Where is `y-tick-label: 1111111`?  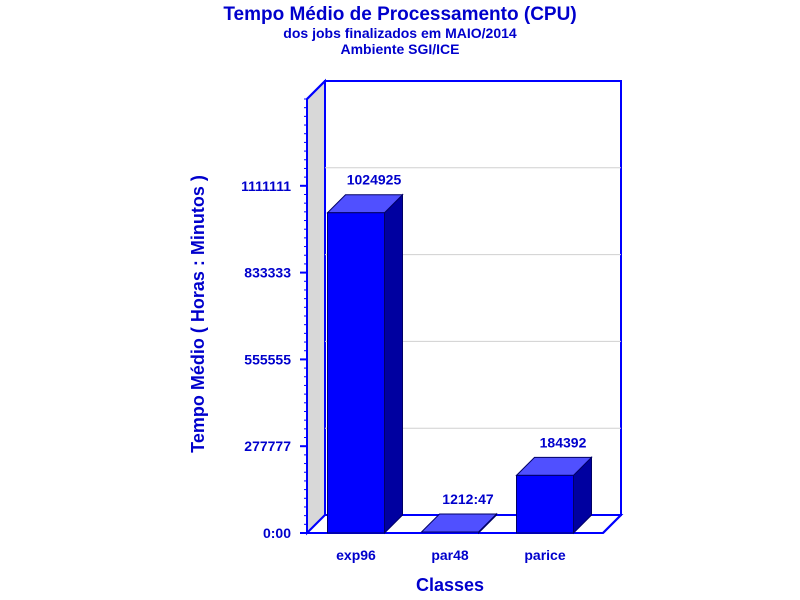 y-tick-label: 1111111 is located at coordinates (266, 186).